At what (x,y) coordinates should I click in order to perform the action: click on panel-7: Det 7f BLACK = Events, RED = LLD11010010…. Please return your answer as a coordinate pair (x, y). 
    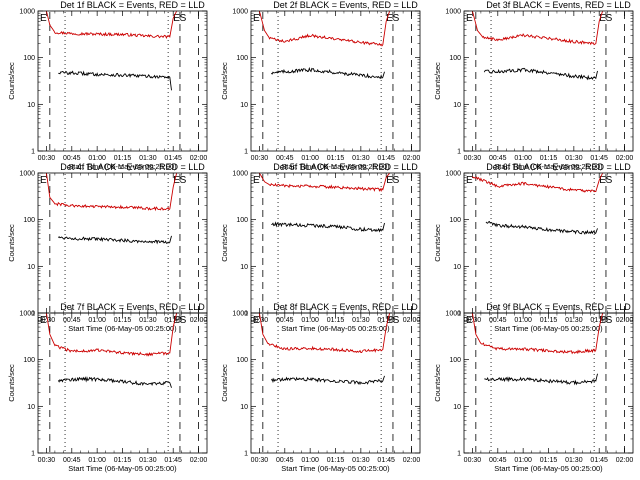
    Looking at the image, I should click on (107, 387).